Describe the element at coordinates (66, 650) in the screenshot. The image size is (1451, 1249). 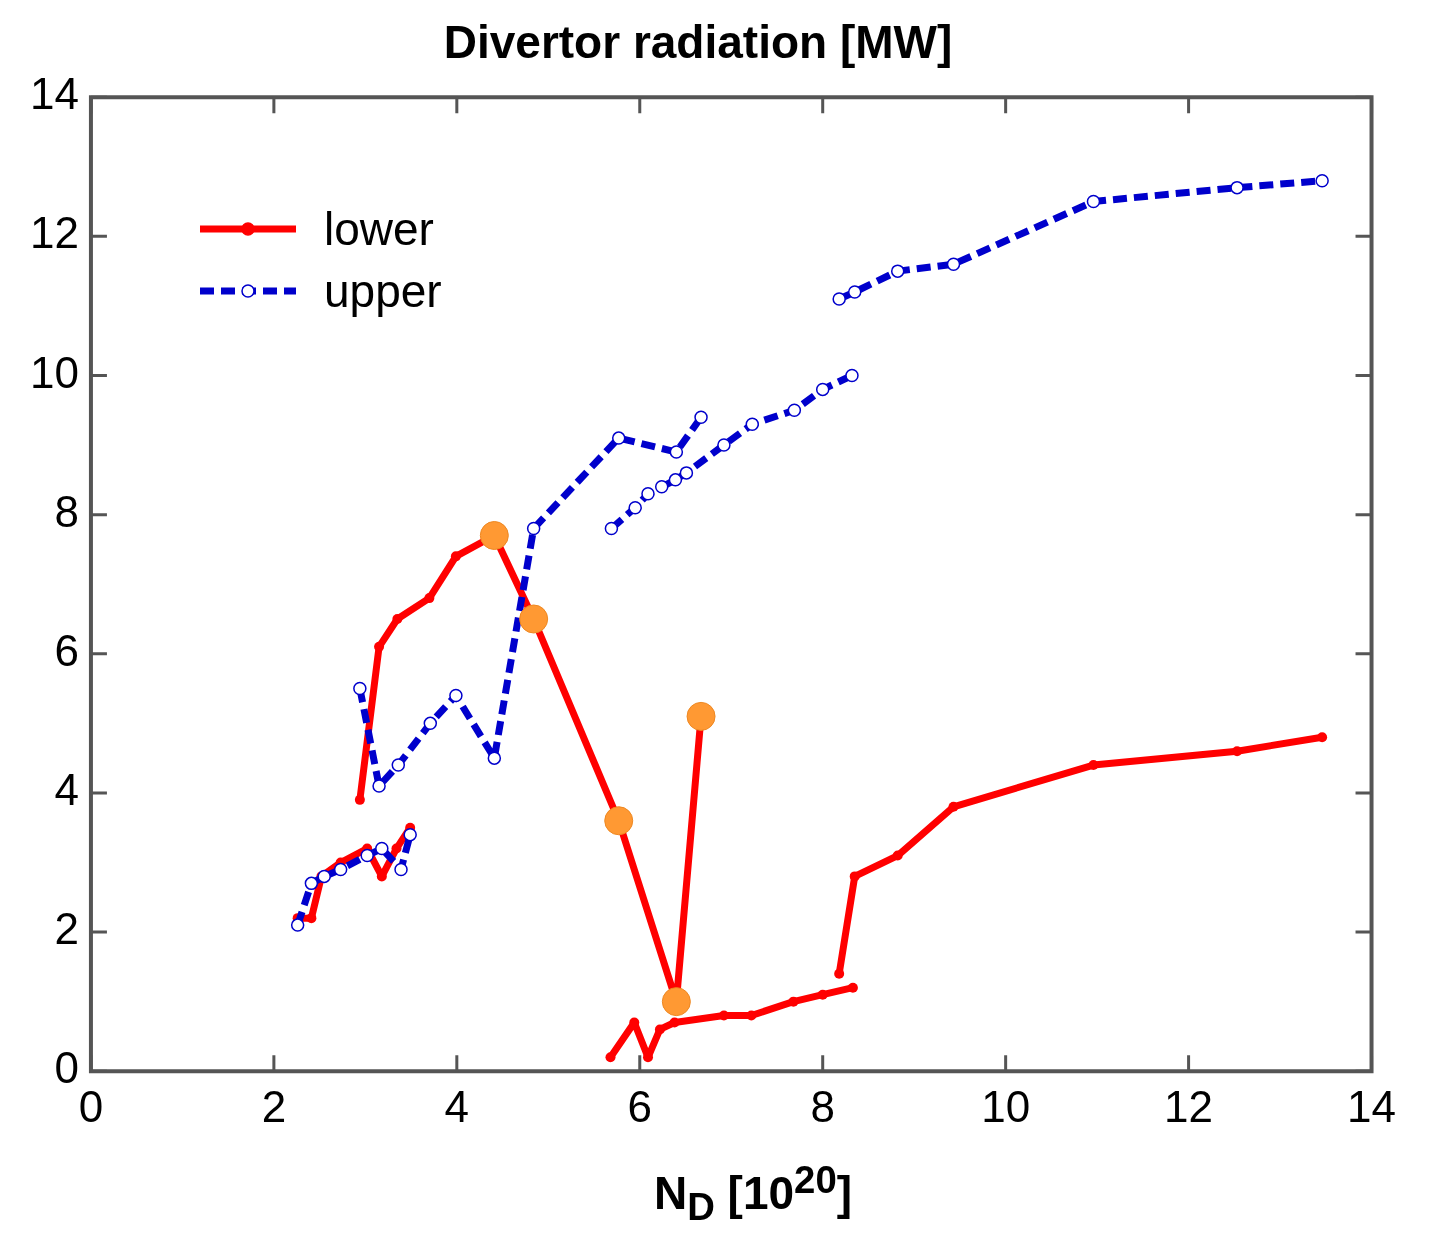
I see `y-tick-label: 6` at that location.